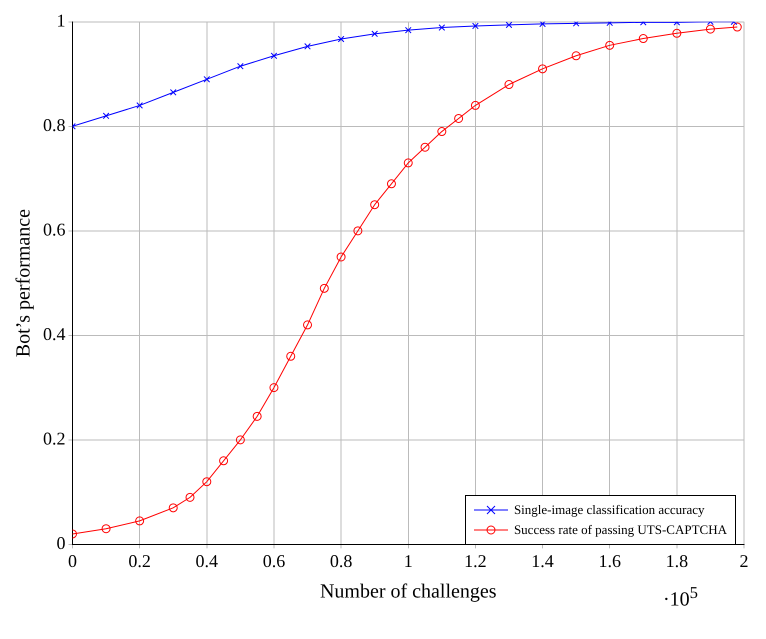 Image resolution: width=766 pixels, height=639 pixels. Describe the element at coordinates (609, 560) in the screenshot. I see `x-tick-label: 1.6` at that location.